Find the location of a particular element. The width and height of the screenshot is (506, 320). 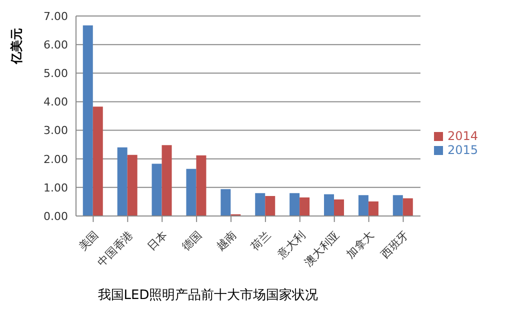

y-tick-label: 2.00 is located at coordinates (56, 159).